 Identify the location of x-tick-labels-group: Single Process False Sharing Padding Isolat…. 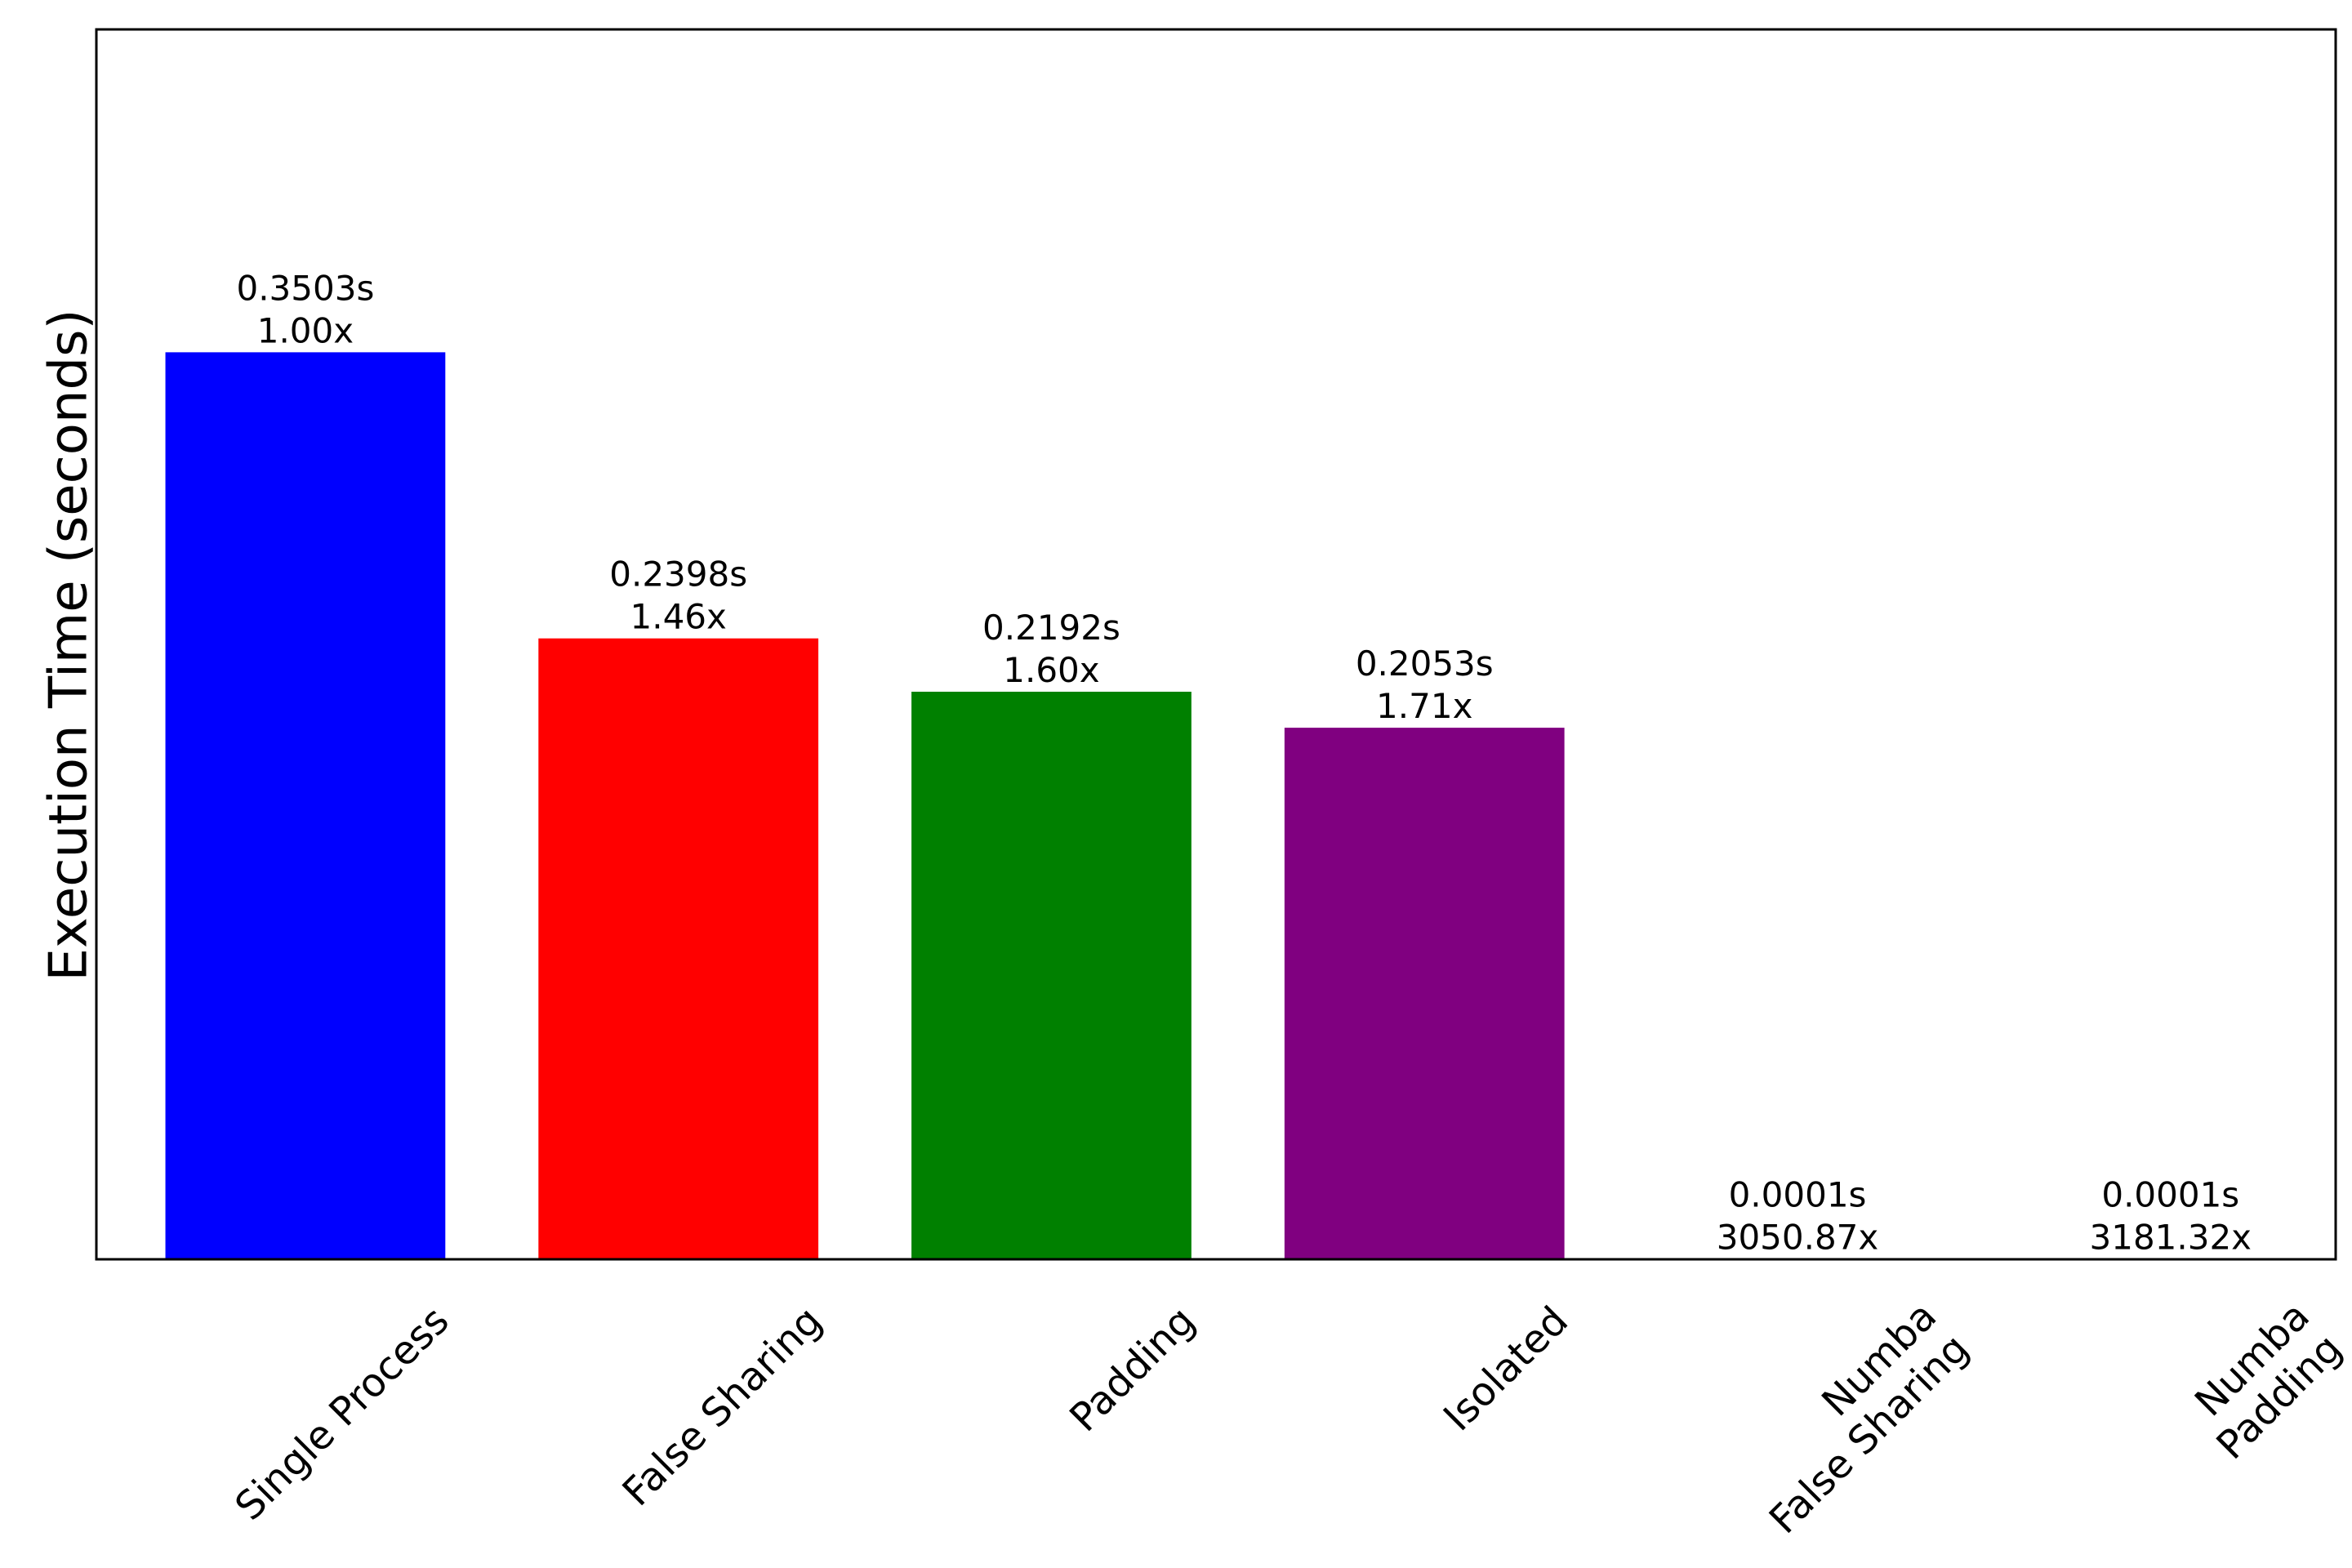
(1288, 1418).